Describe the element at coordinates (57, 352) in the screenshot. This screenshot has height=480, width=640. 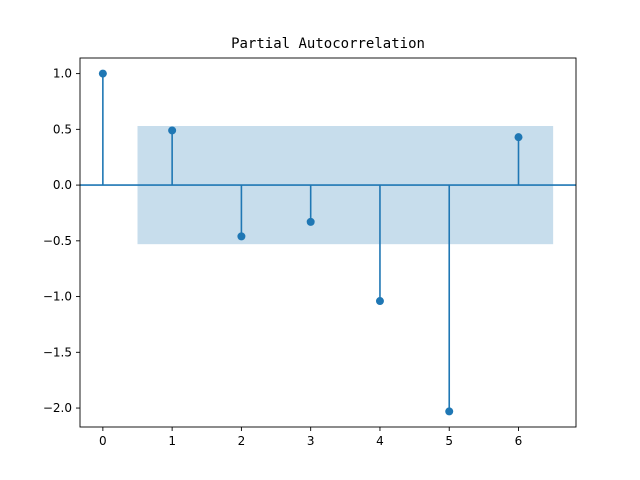
I see `y-tick-label-5: −1.5` at that location.